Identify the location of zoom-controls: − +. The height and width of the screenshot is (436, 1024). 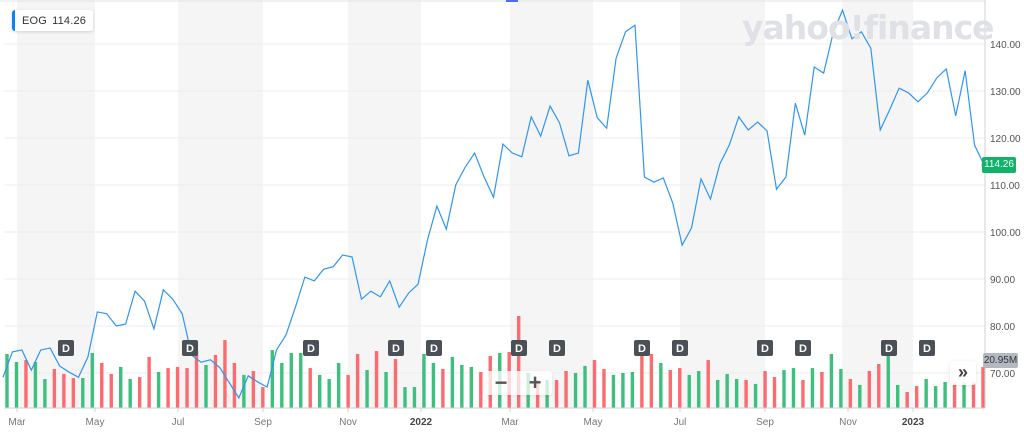
(518, 383).